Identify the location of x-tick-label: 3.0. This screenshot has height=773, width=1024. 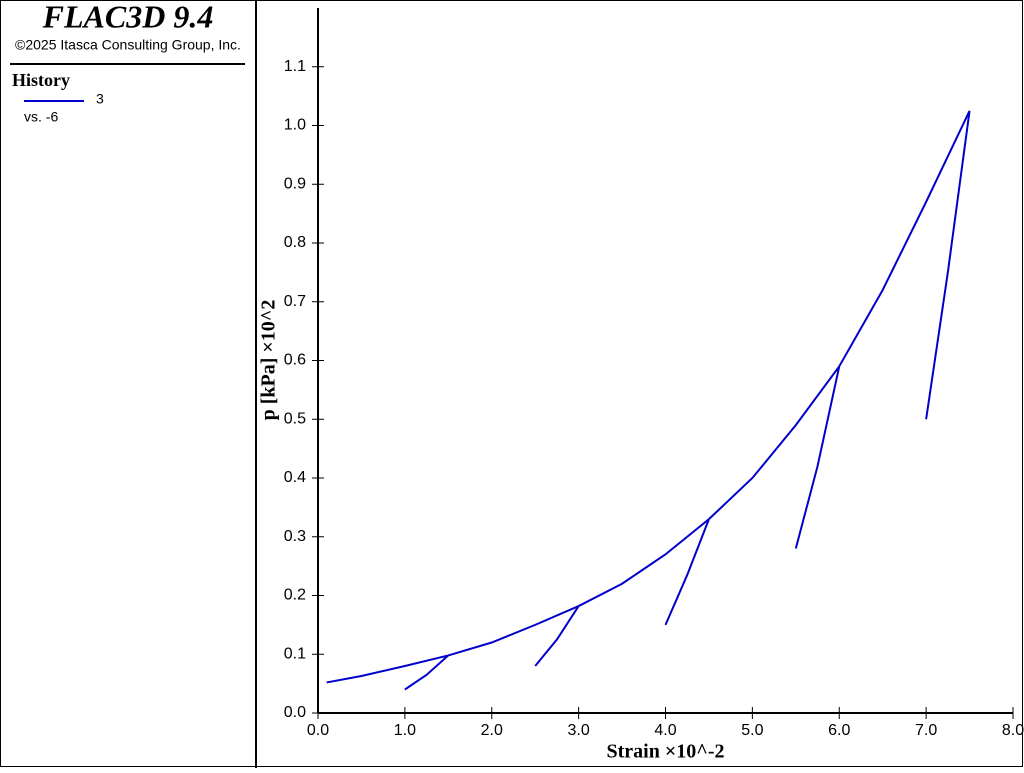
(579, 730).